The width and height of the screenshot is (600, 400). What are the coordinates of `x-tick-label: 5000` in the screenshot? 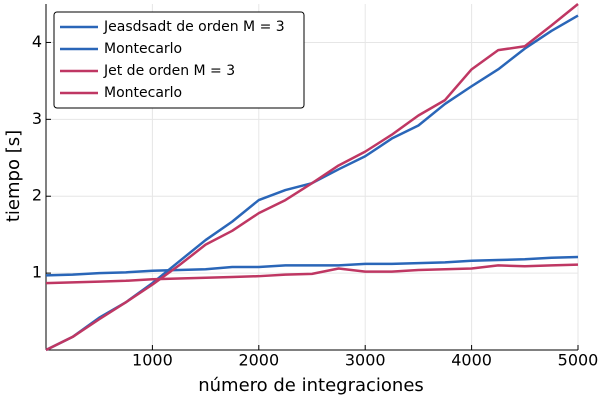 It's located at (578, 360).